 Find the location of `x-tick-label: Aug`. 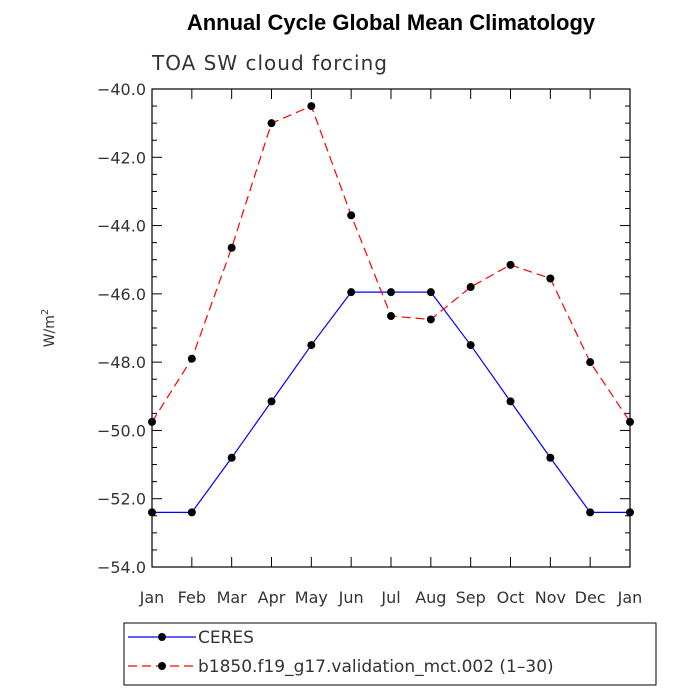

x-tick-label: Aug is located at coordinates (430, 597).